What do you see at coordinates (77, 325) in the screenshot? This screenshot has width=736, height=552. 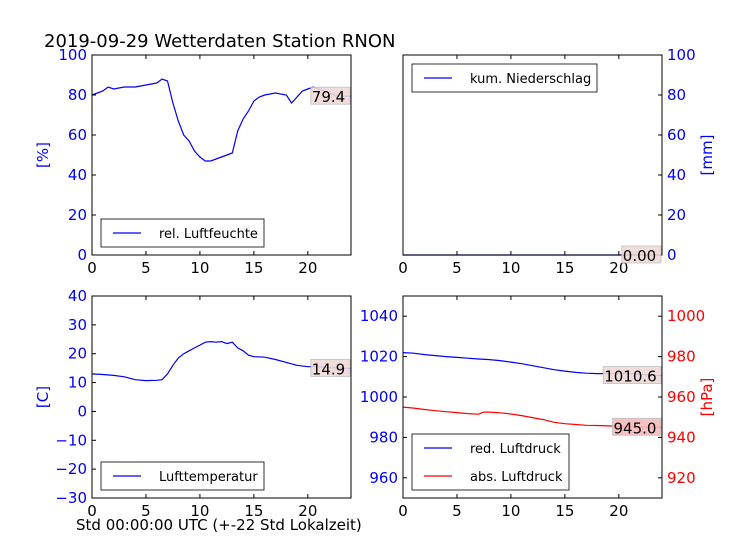 I see `y-tick-label: 30` at bounding box center [77, 325].